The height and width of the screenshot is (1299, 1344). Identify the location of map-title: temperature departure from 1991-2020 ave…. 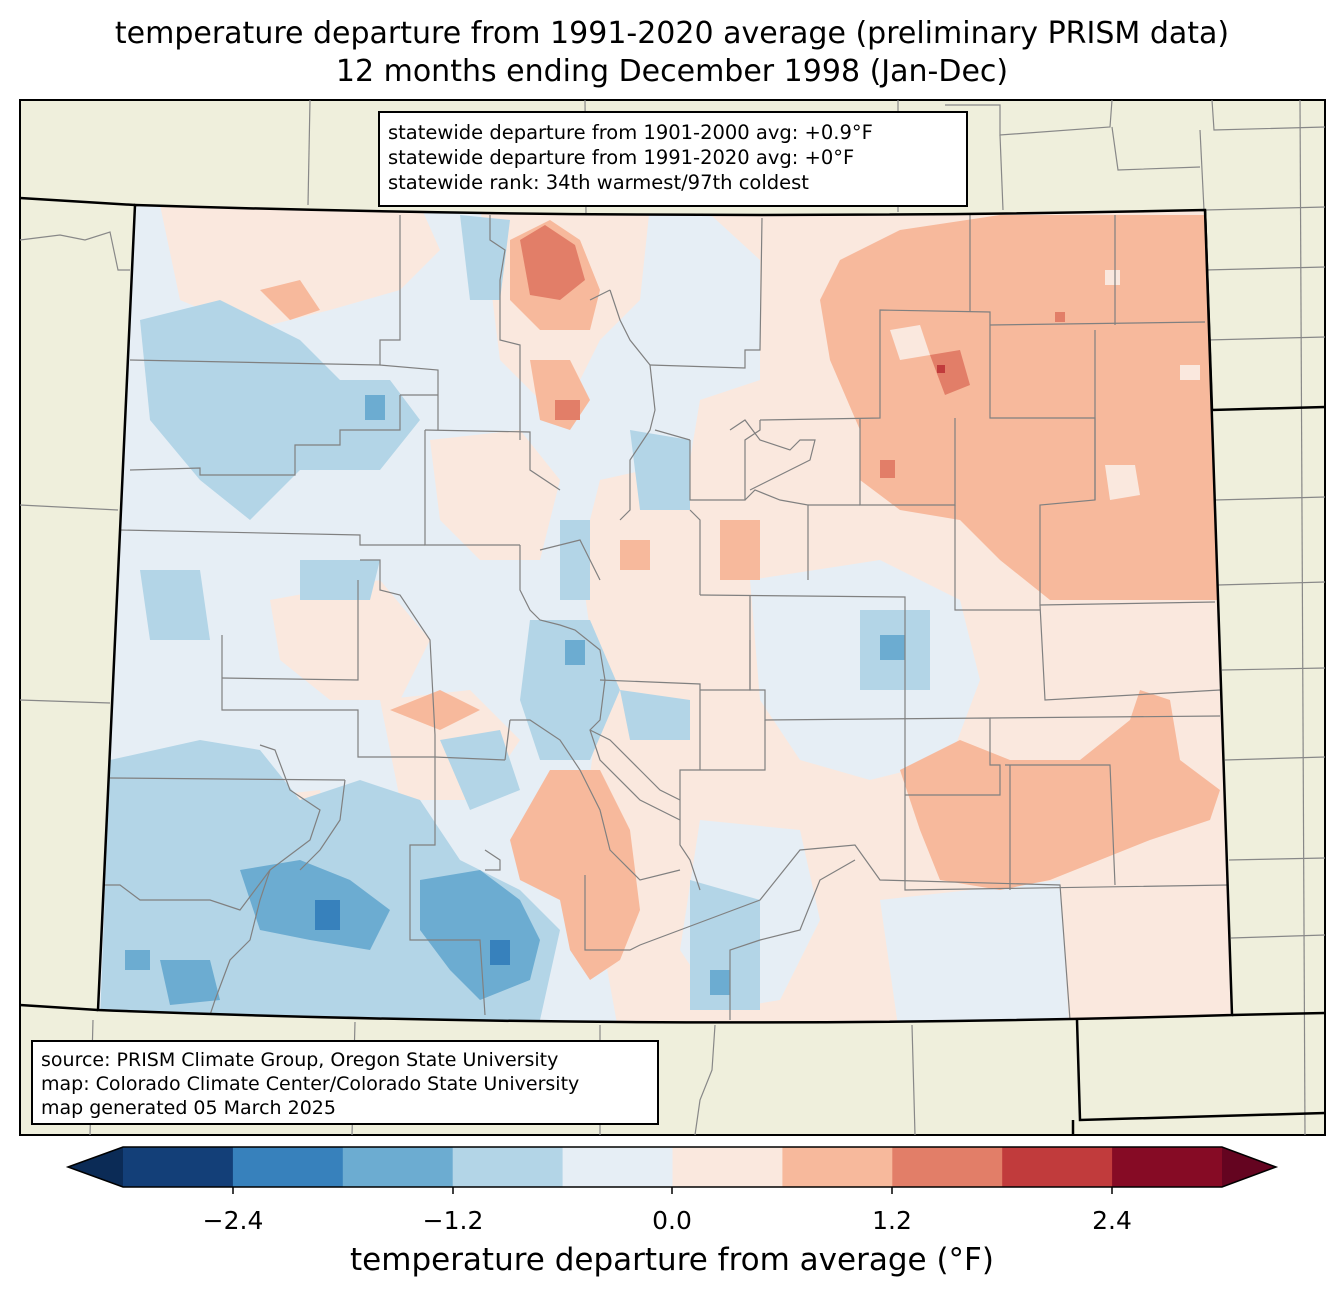
(672, 33).